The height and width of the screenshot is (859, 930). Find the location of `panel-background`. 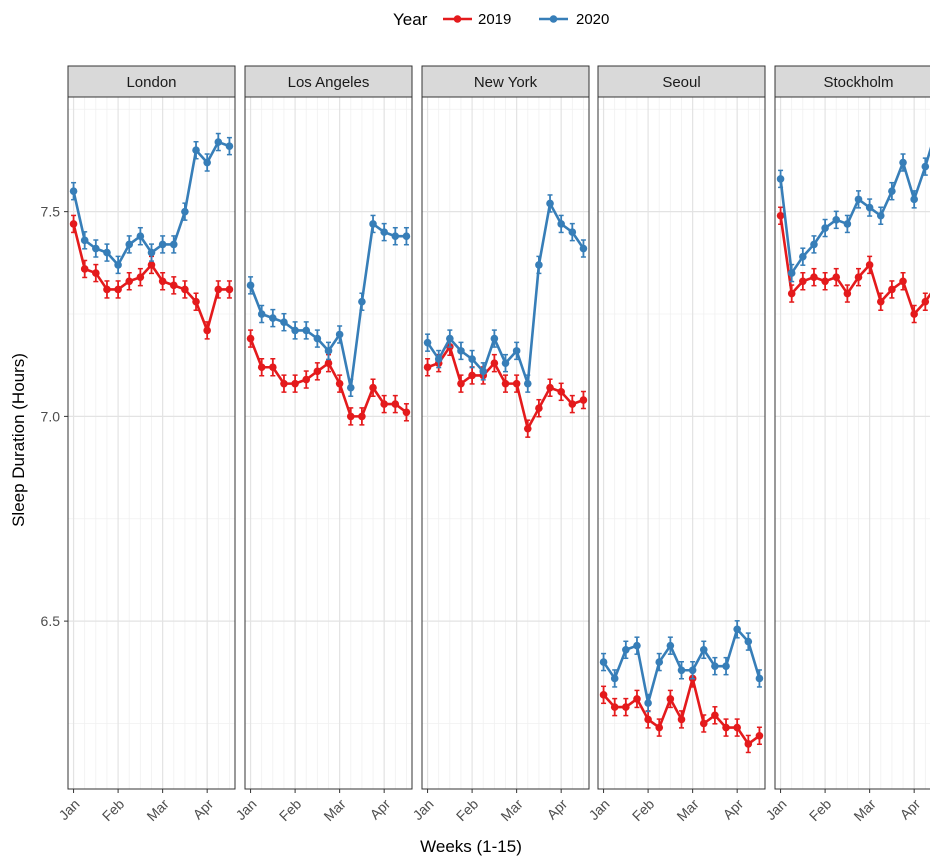

panel-background is located at coordinates (852, 443).